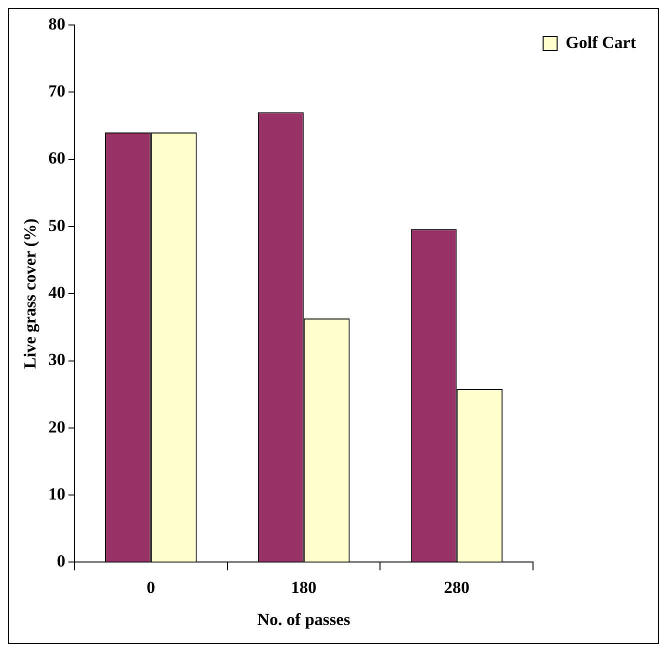 This screenshot has height=654, width=669. Describe the element at coordinates (57, 225) in the screenshot. I see `y-tick-label: 50` at that location.